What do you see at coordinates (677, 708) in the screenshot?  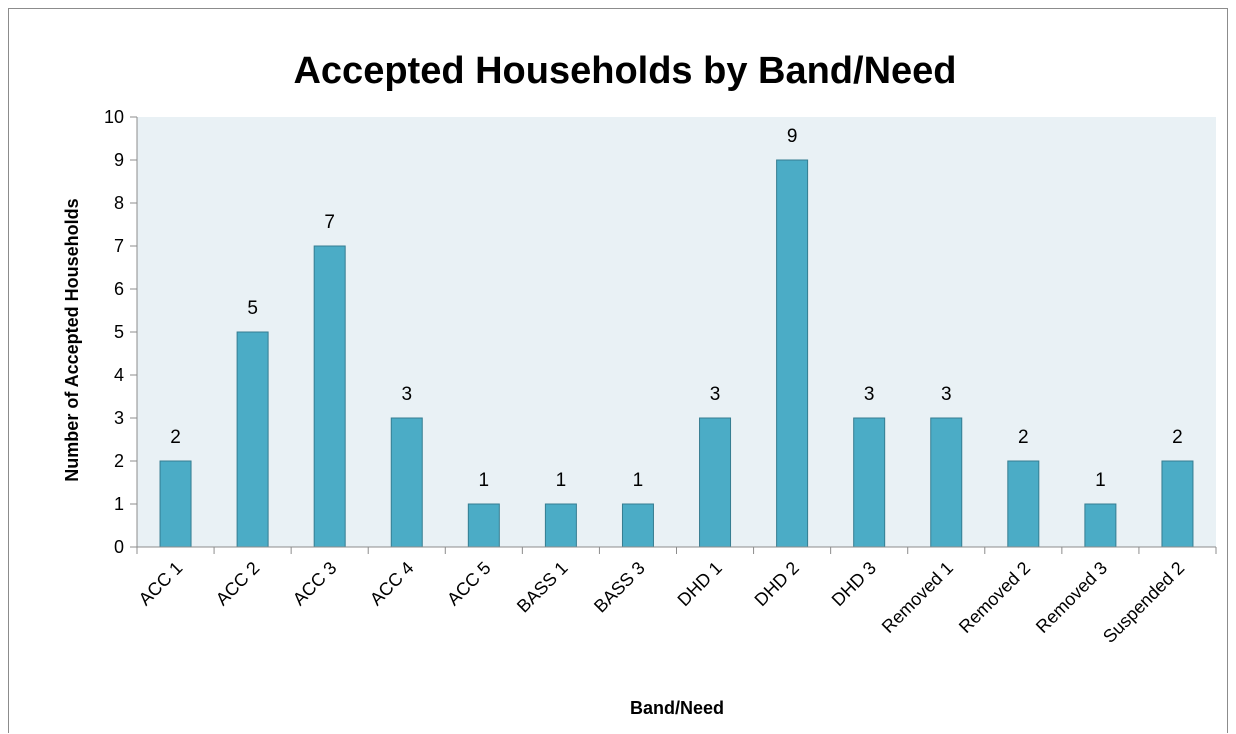 I see `x-axis-title: Band/Need` at bounding box center [677, 708].